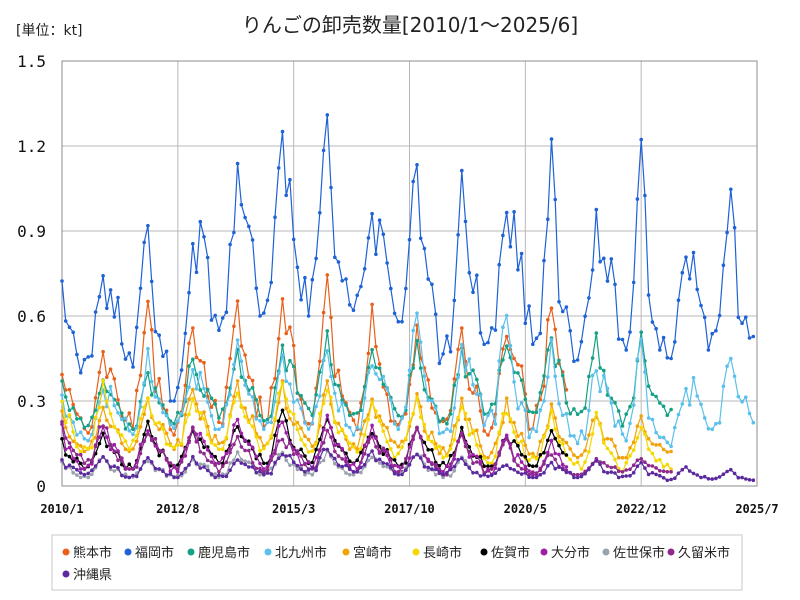 This screenshot has width=800, height=600. Describe the element at coordinates (510, 553) in the screenshot. I see `legend-label: 佐賀市` at that location.